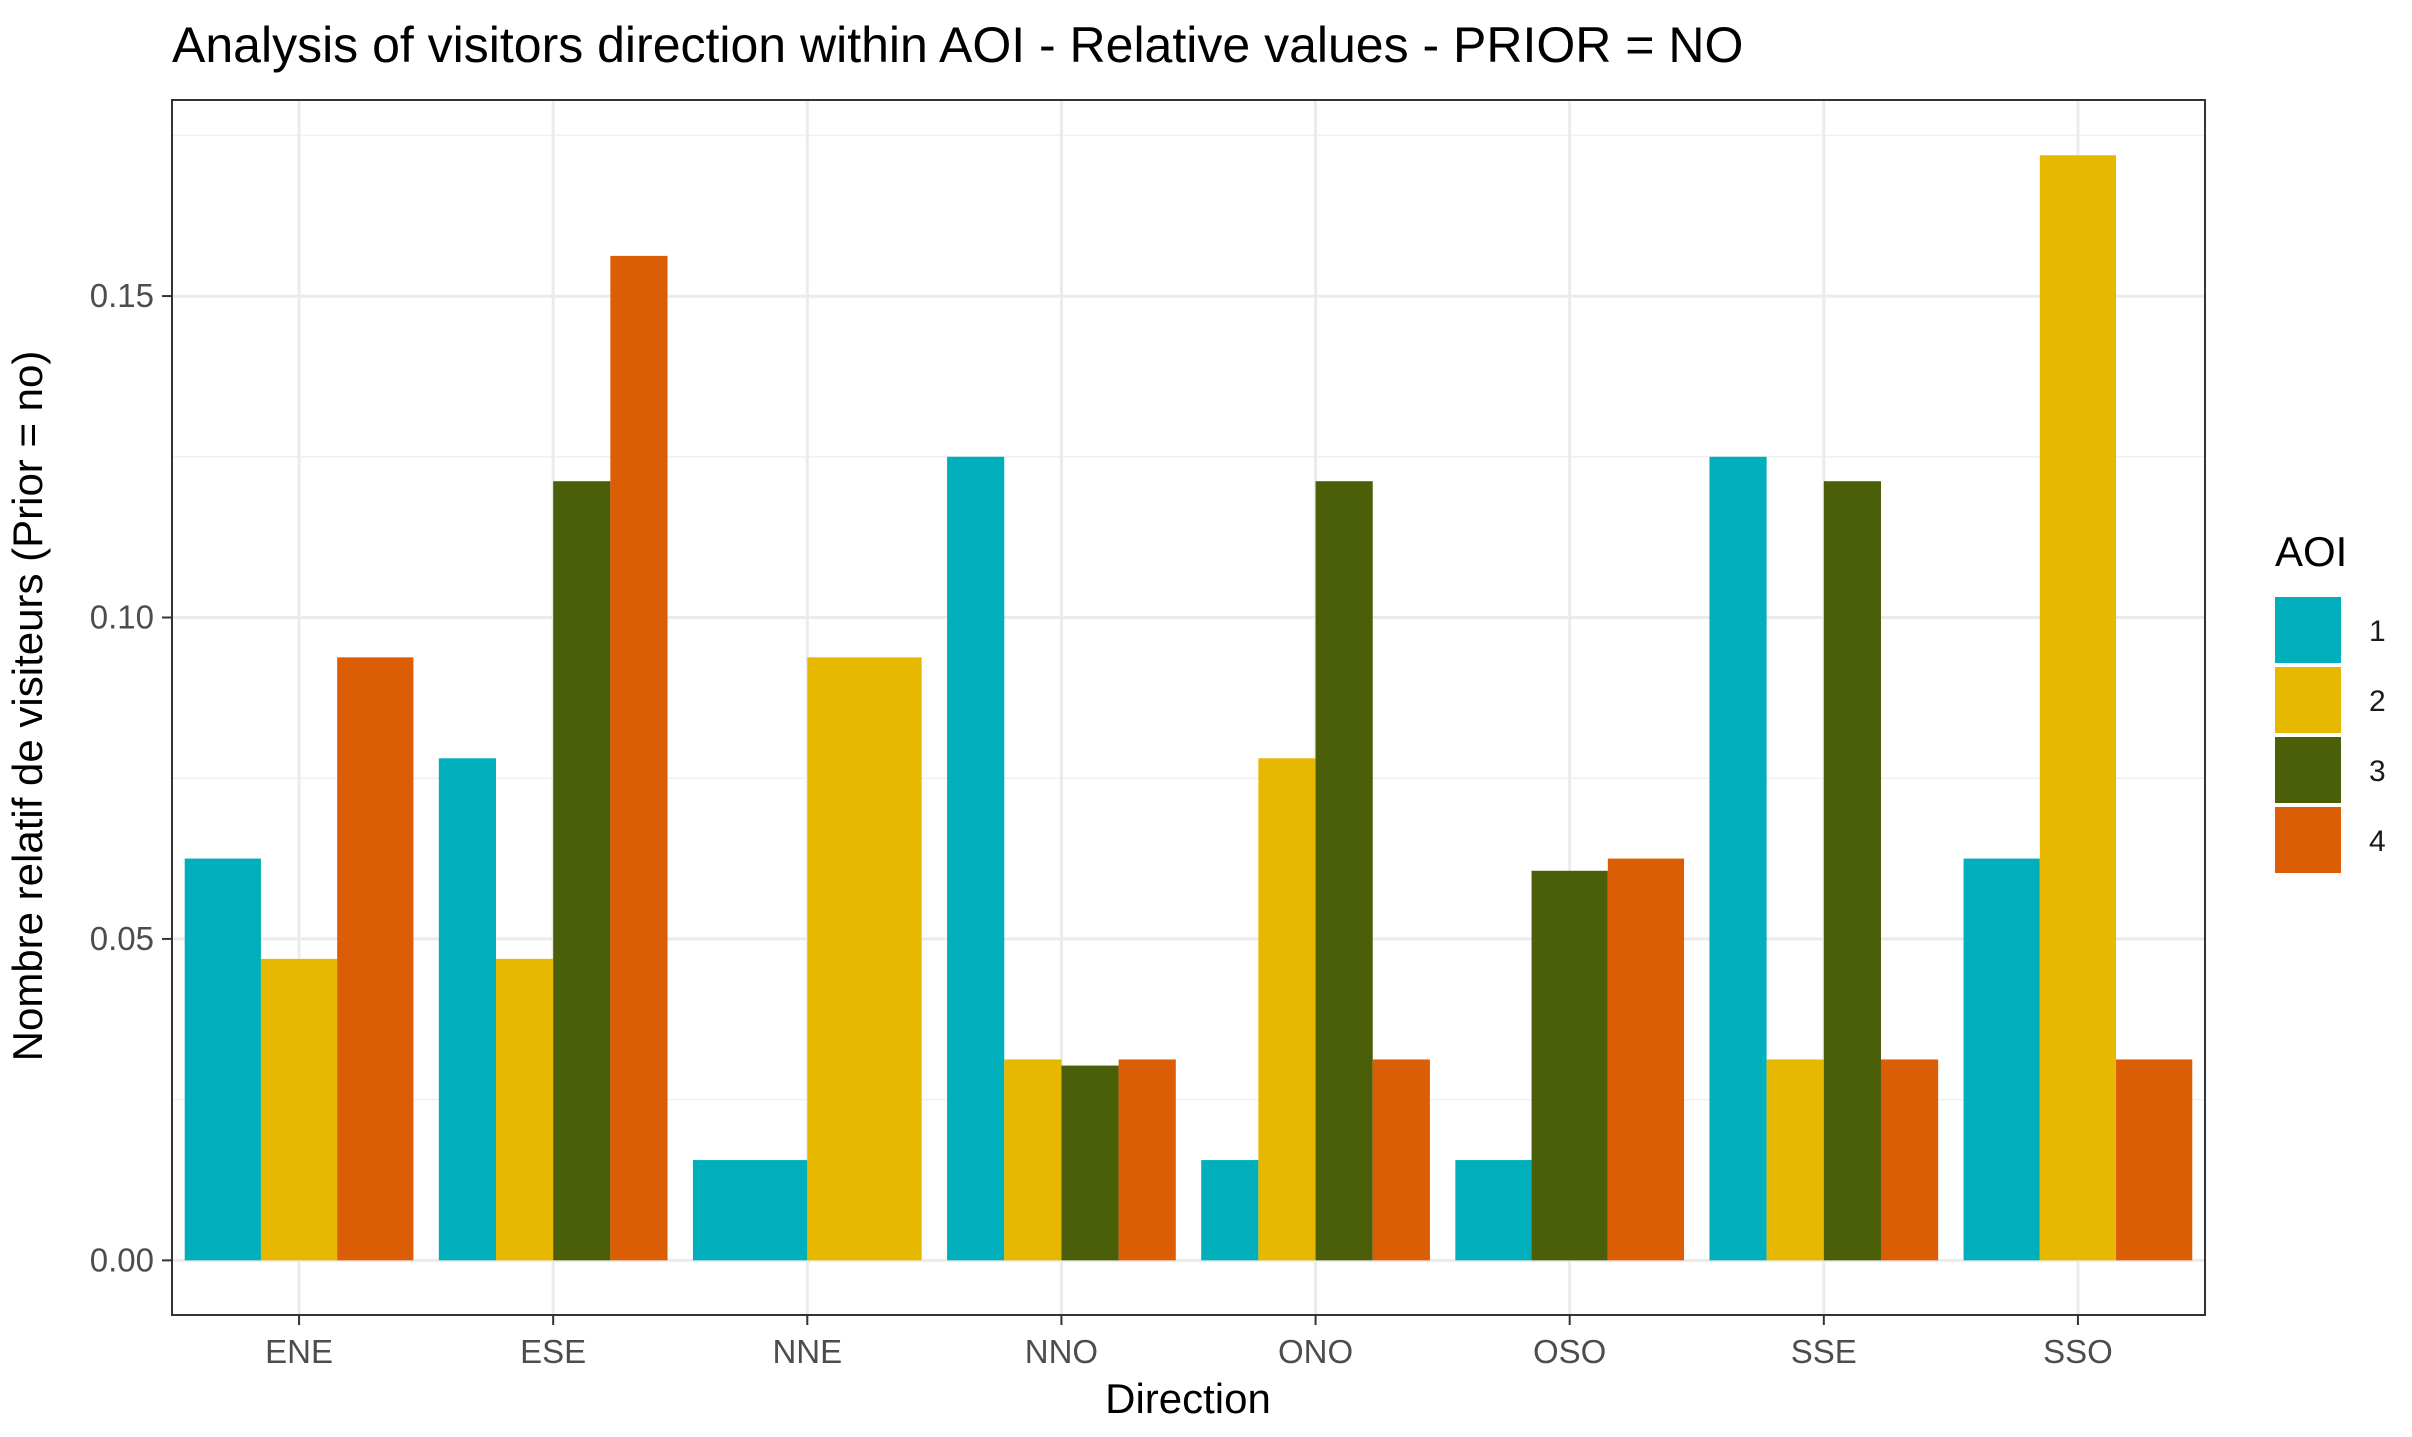 This screenshot has height=1437, width=2412. I want to click on legend: AOI 1 2 3 4, so click(2330, 700).